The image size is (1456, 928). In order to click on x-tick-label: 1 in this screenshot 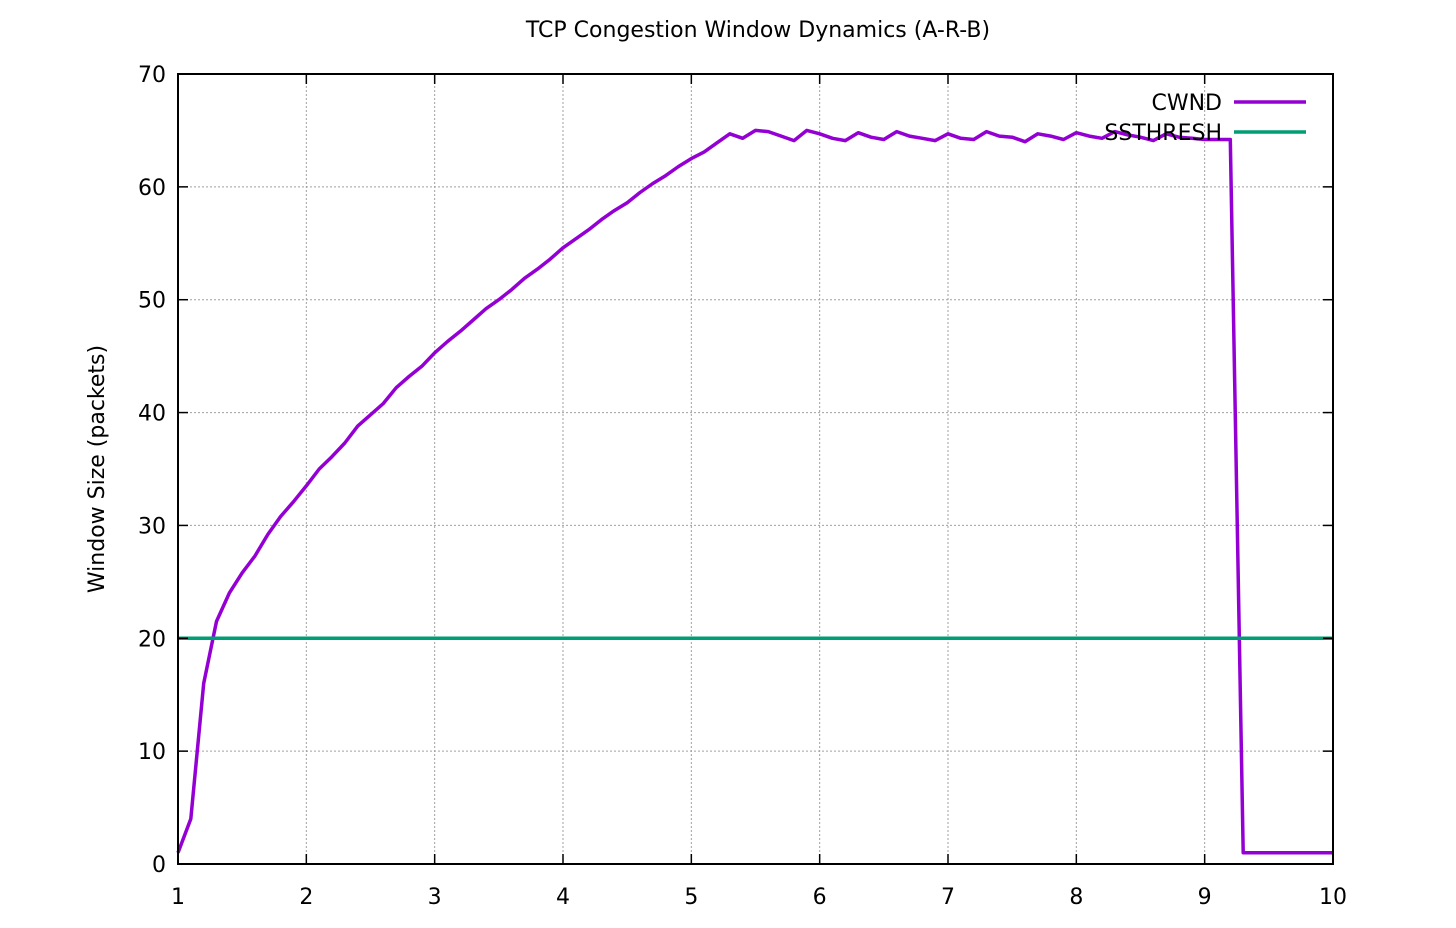, I will do `click(178, 897)`.